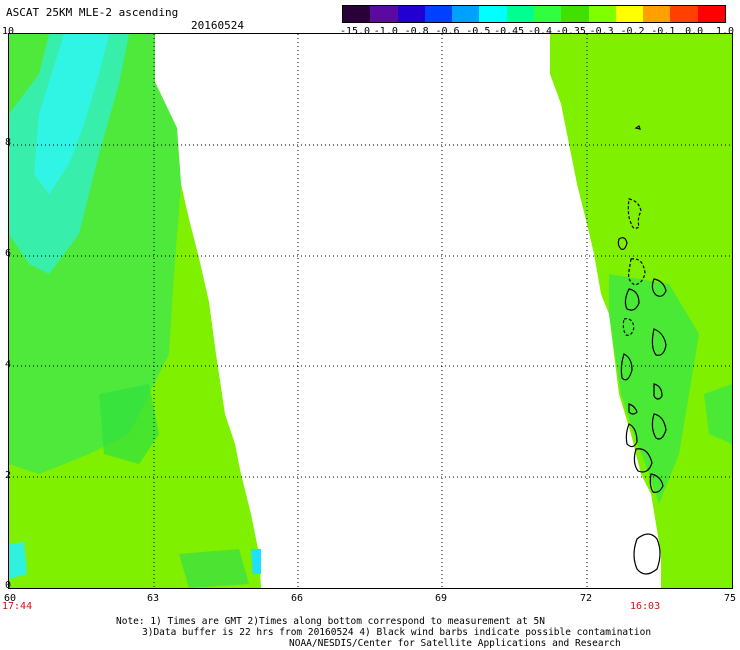 This screenshot has height=650, width=740. I want to click on x-tick-label: 75, so click(730, 598).